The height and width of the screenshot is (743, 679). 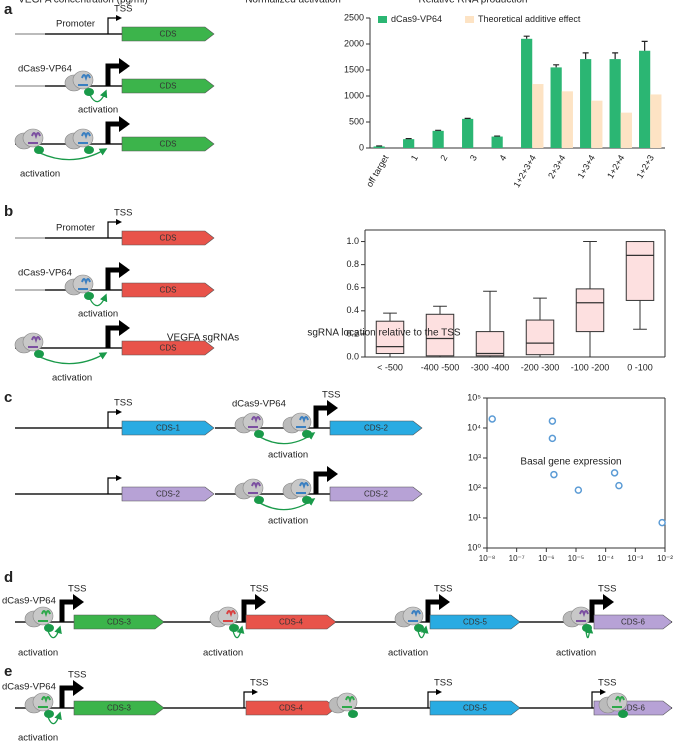 What do you see at coordinates (474, 457) in the screenshot?
I see `y-tick-label: 10³` at bounding box center [474, 457].